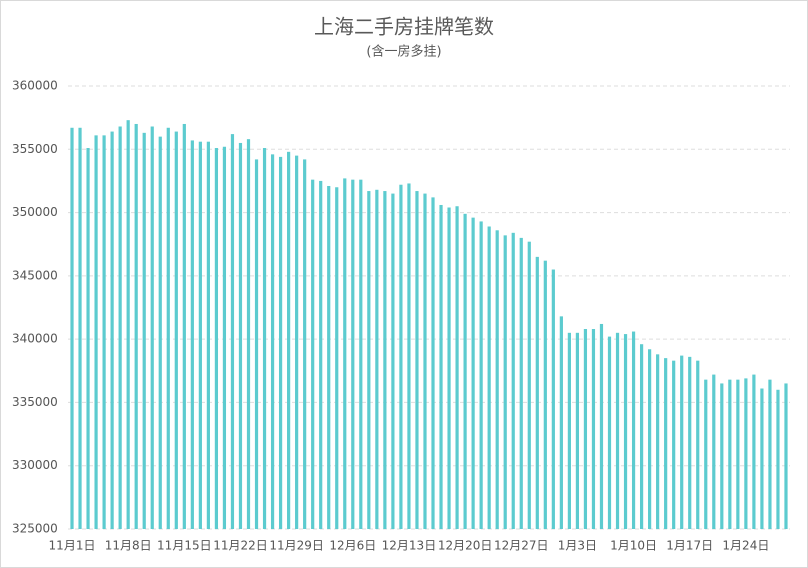 This screenshot has height=568, width=808. Describe the element at coordinates (403, 52) in the screenshot. I see `chart-subtitle: (含一房多挂)` at that location.